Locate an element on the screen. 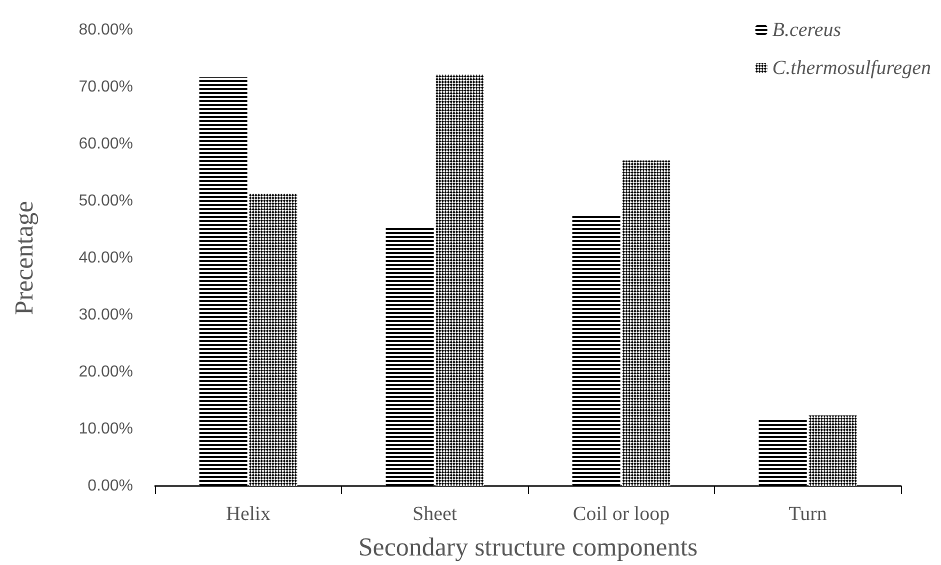  x-axis-title: Secondary structure components is located at coordinates (528, 547).